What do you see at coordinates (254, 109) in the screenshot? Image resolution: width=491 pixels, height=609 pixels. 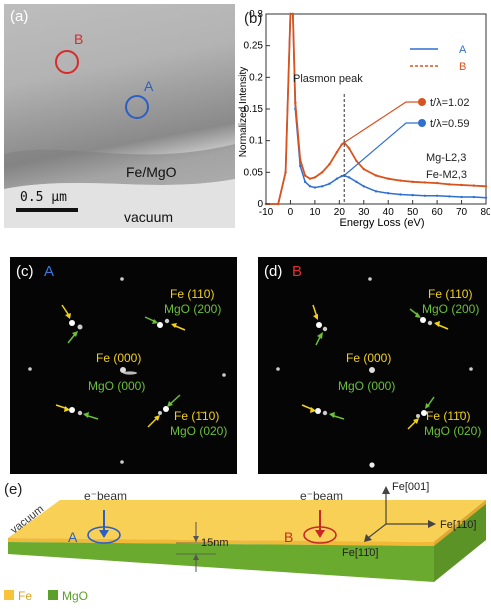 I see `y-tick-label: 0.15` at bounding box center [254, 109].